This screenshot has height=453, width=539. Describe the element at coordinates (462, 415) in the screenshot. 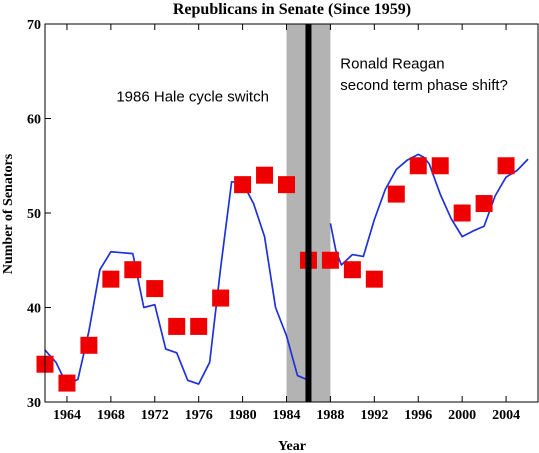

I see `x-tick-label: 2000` at that location.